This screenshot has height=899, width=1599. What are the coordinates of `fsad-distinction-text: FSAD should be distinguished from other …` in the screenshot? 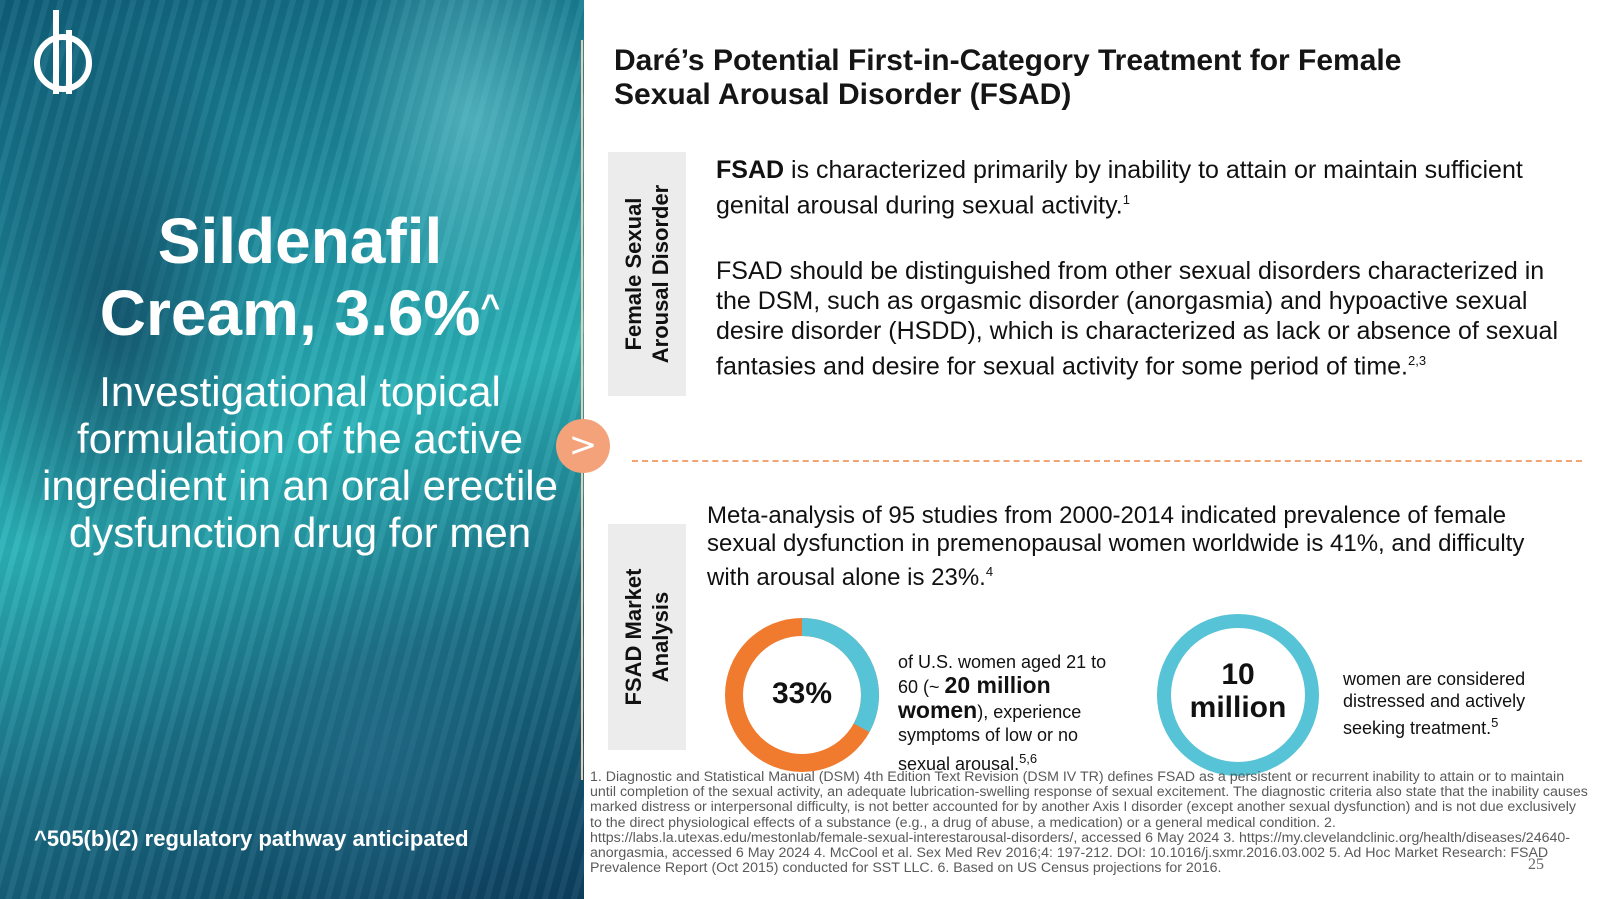 It's located at (1137, 319).